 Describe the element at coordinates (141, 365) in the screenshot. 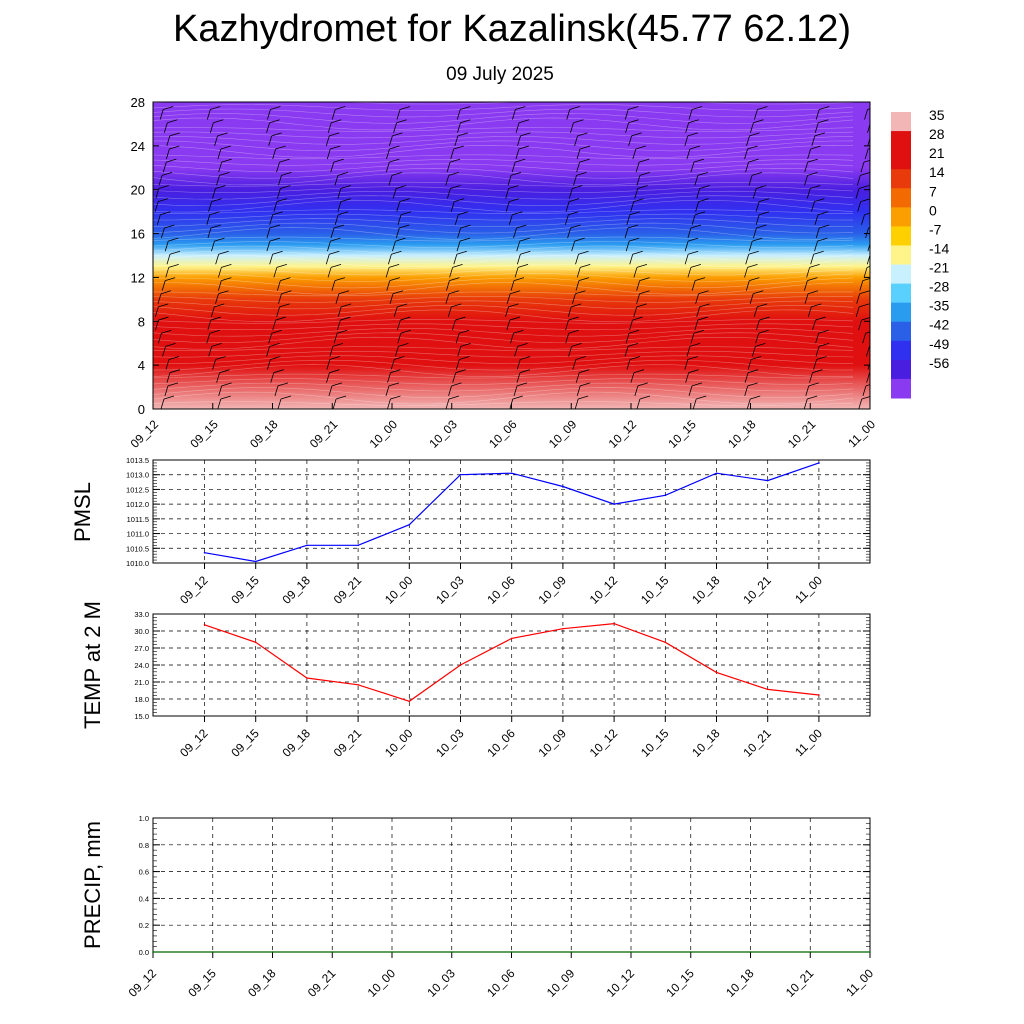

I see `heatmap-ytick-label: 4` at that location.